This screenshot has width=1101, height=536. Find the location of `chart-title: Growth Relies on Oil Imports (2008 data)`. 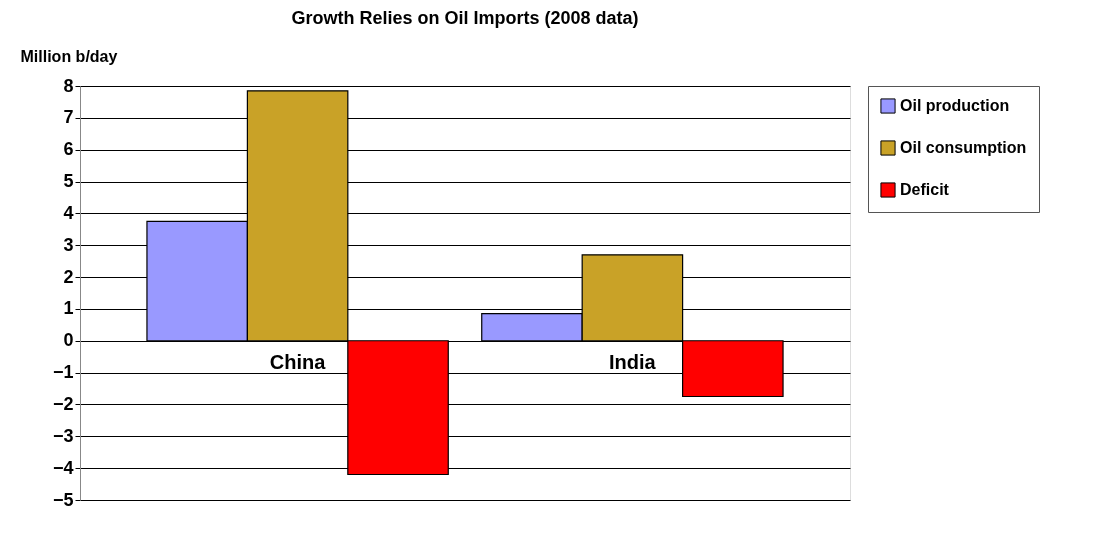

chart-title: Growth Relies on Oil Imports (2008 data) is located at coordinates (465, 18).